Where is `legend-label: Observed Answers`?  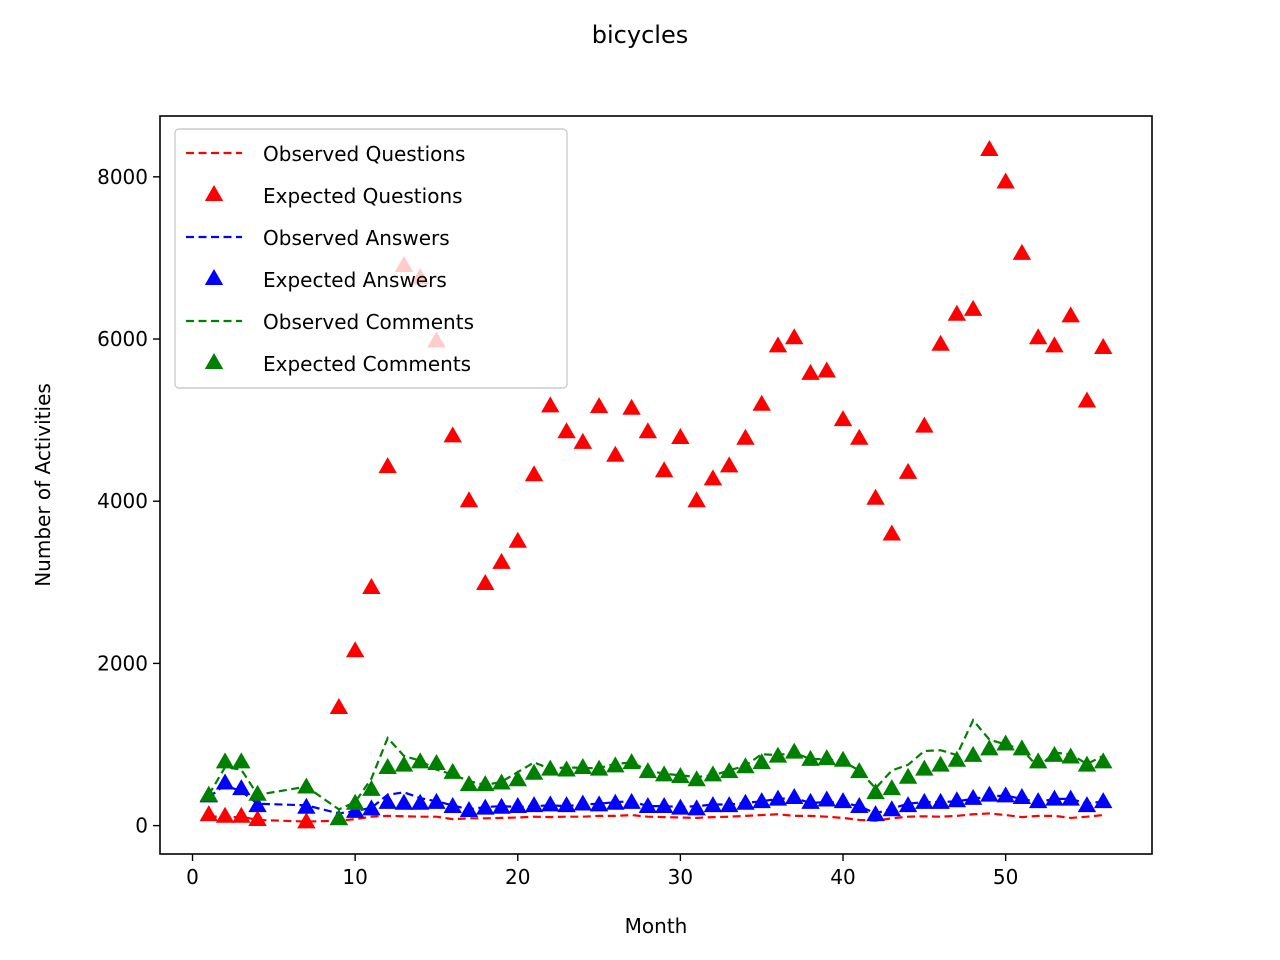 legend-label: Observed Answers is located at coordinates (356, 238).